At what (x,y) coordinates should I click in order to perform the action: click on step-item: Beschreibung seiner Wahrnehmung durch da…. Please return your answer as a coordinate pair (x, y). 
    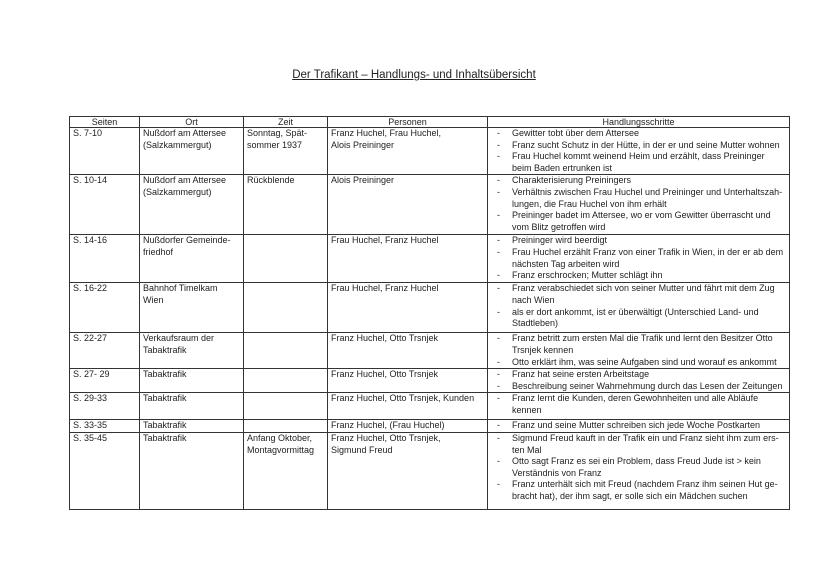
    Looking at the image, I should click on (638, 387).